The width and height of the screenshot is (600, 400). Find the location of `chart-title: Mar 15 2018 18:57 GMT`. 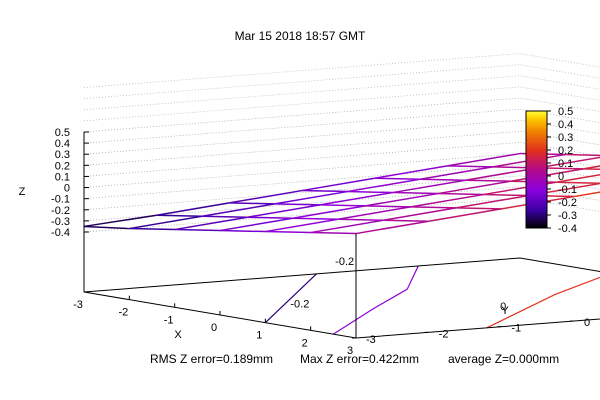

chart-title: Mar 15 2018 18:57 GMT is located at coordinates (300, 36).